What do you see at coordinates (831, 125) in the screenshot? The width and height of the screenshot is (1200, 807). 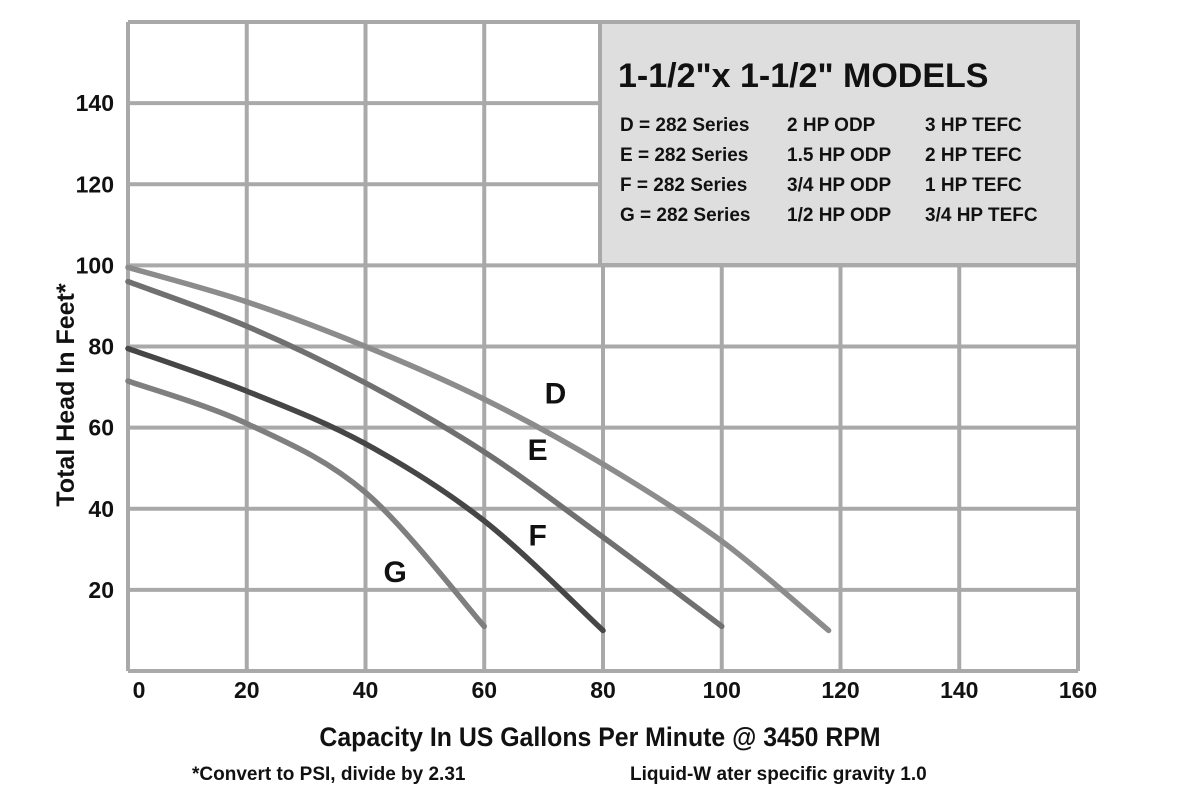 I see `legend-entry: 2 HP ODP` at bounding box center [831, 125].